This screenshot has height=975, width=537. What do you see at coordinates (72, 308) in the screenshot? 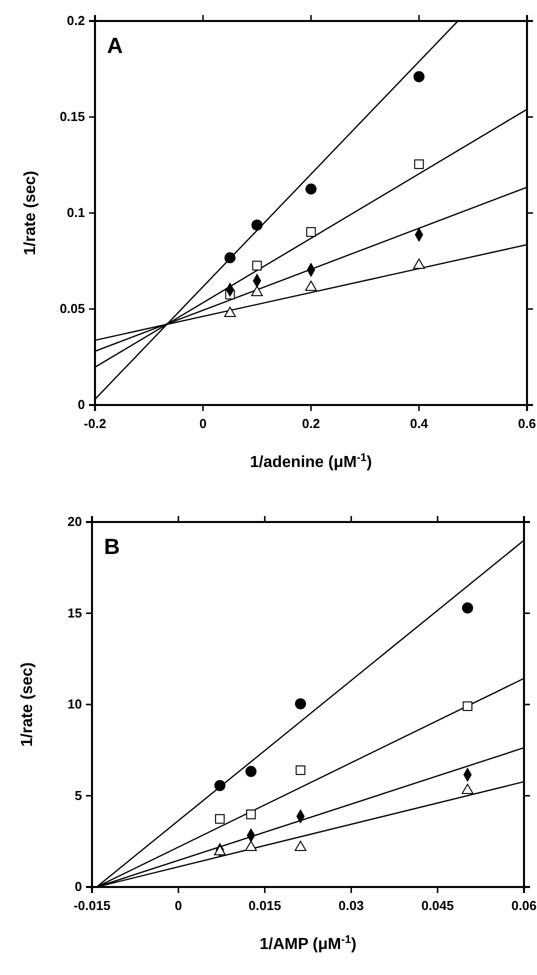
I see `y-tick-label: 0.05` at bounding box center [72, 308].